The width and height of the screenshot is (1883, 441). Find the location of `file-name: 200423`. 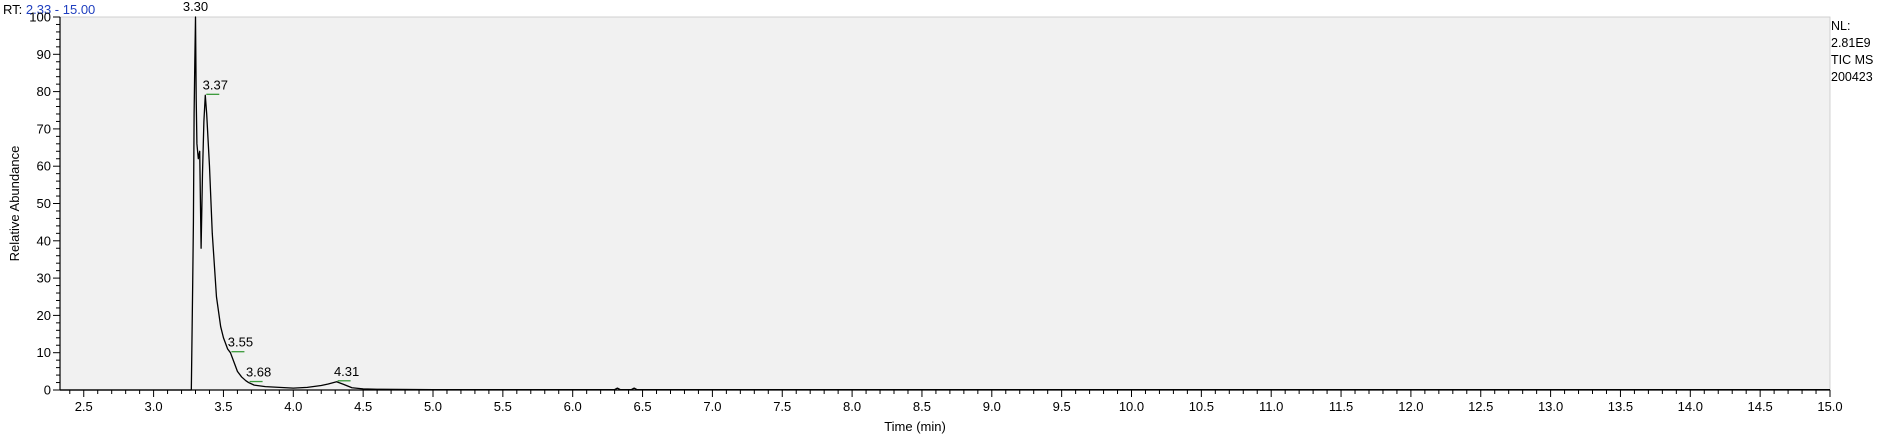

file-name: 200423 is located at coordinates (1852, 77).